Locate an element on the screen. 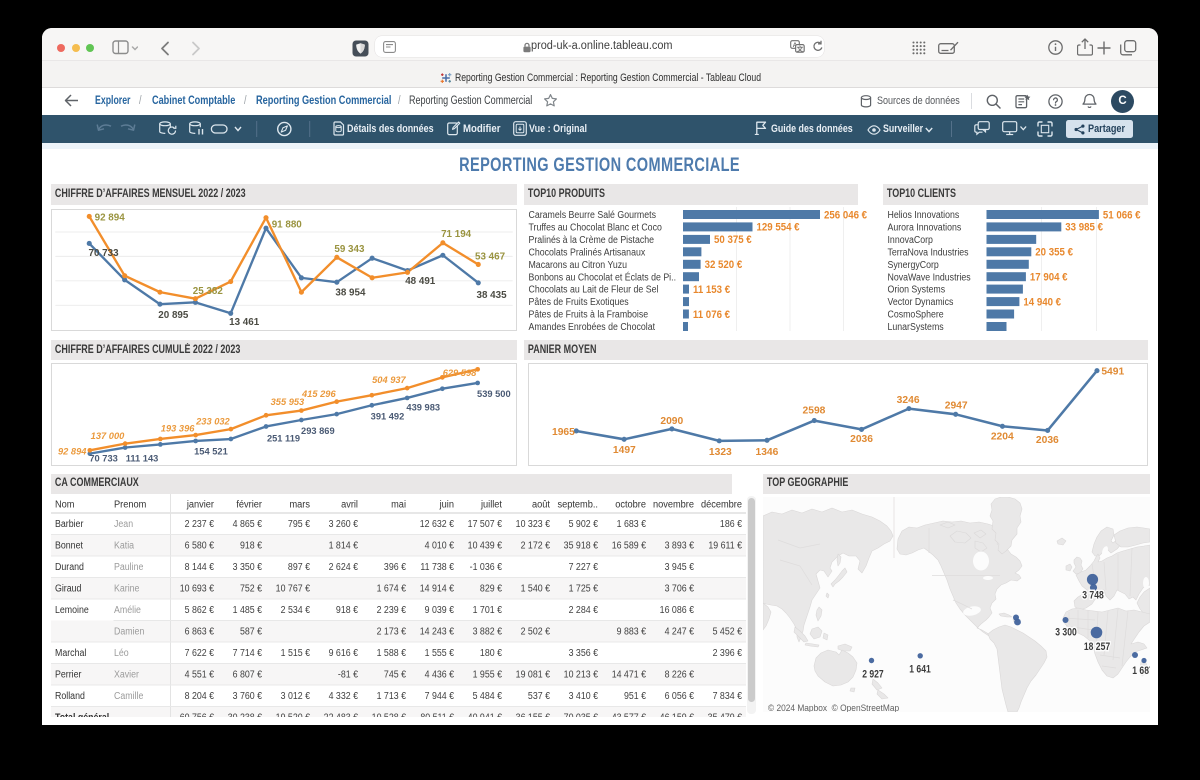 The width and height of the screenshot is (1200, 780). svg-text: Aurora Innovations is located at coordinates (924, 227).